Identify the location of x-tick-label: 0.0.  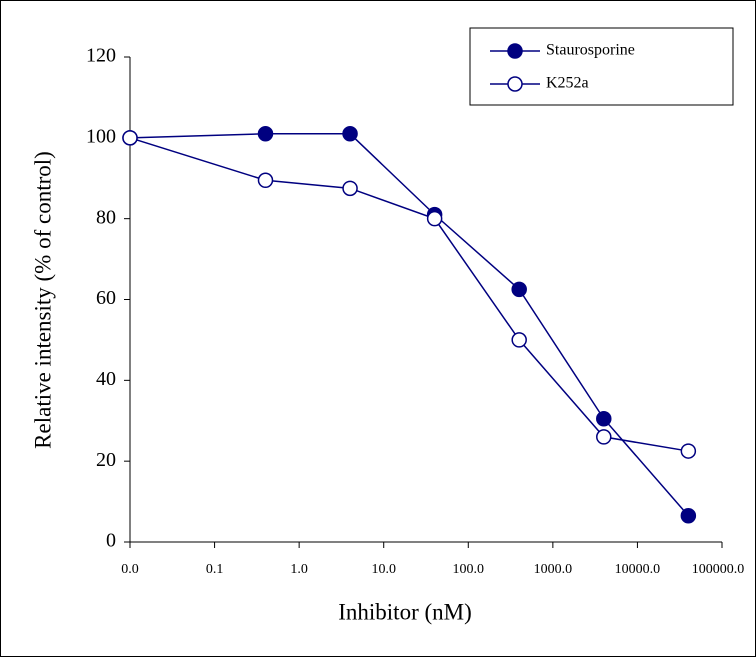
(130, 569).